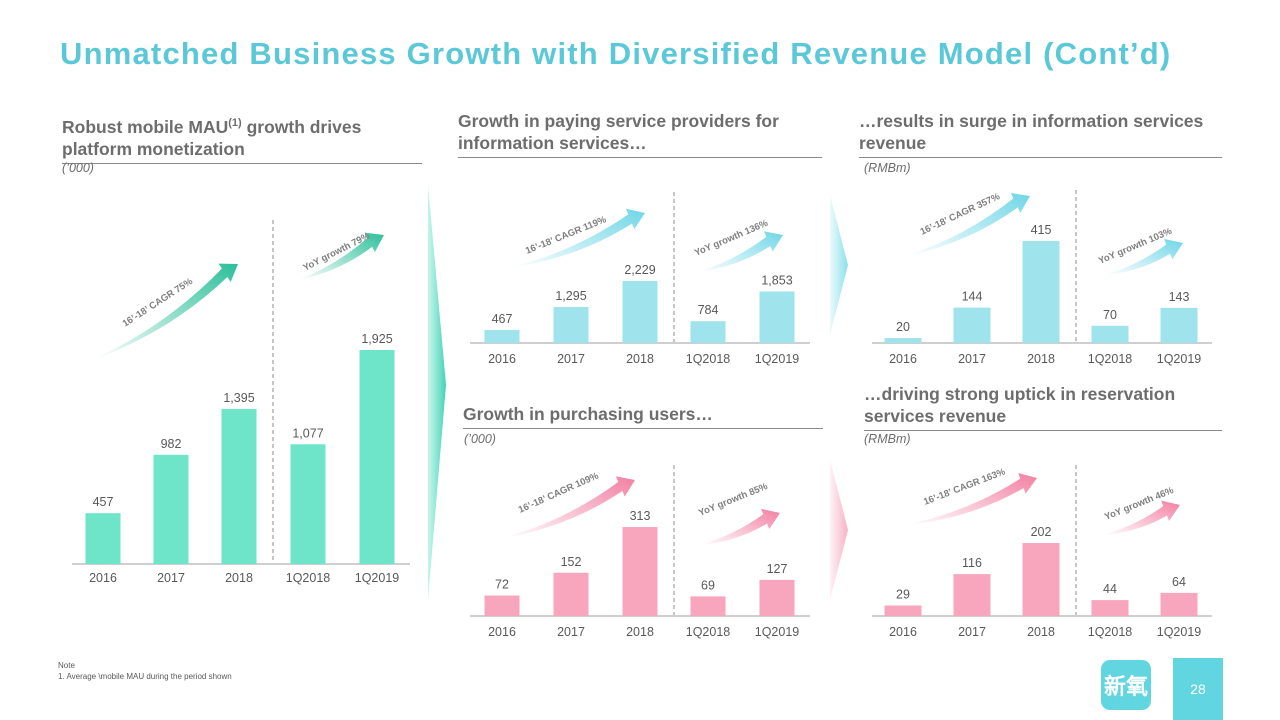  I want to click on providers-value-label: 784, so click(708, 310).